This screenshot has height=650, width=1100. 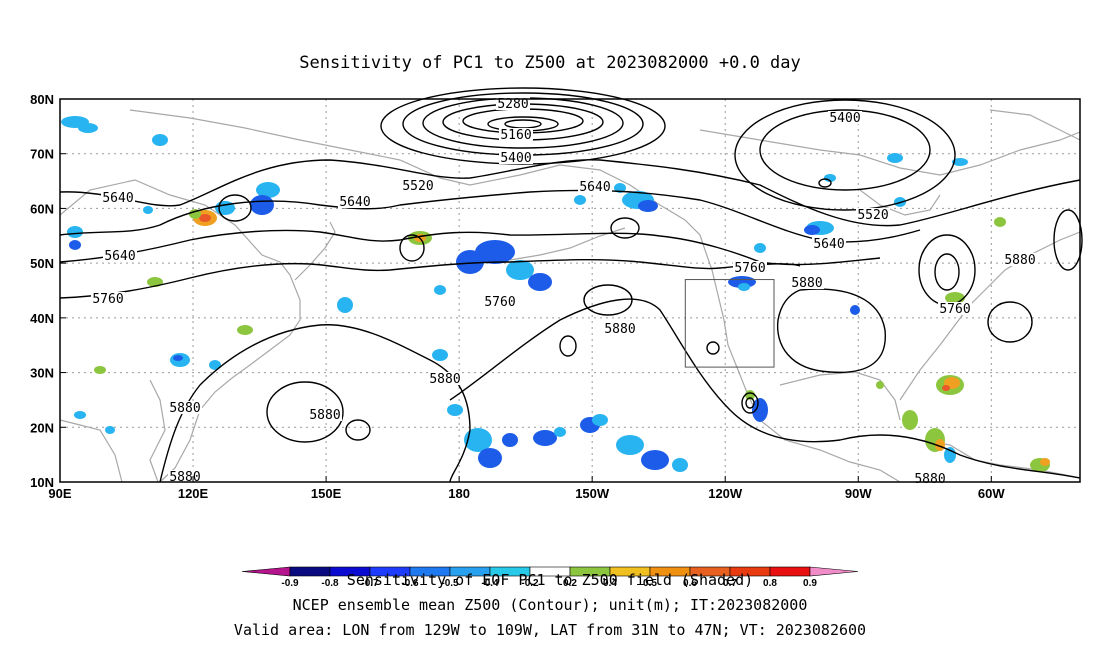 I want to click on colorbar-label: 0.9, so click(x=810, y=583).